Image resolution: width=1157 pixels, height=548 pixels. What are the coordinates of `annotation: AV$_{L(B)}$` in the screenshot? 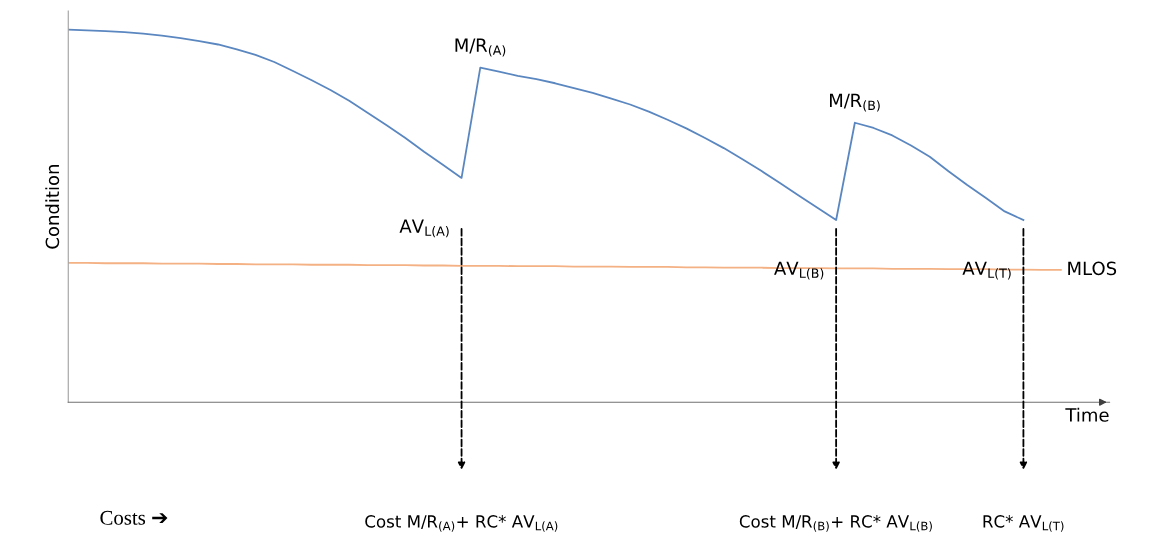 It's located at (799, 270).